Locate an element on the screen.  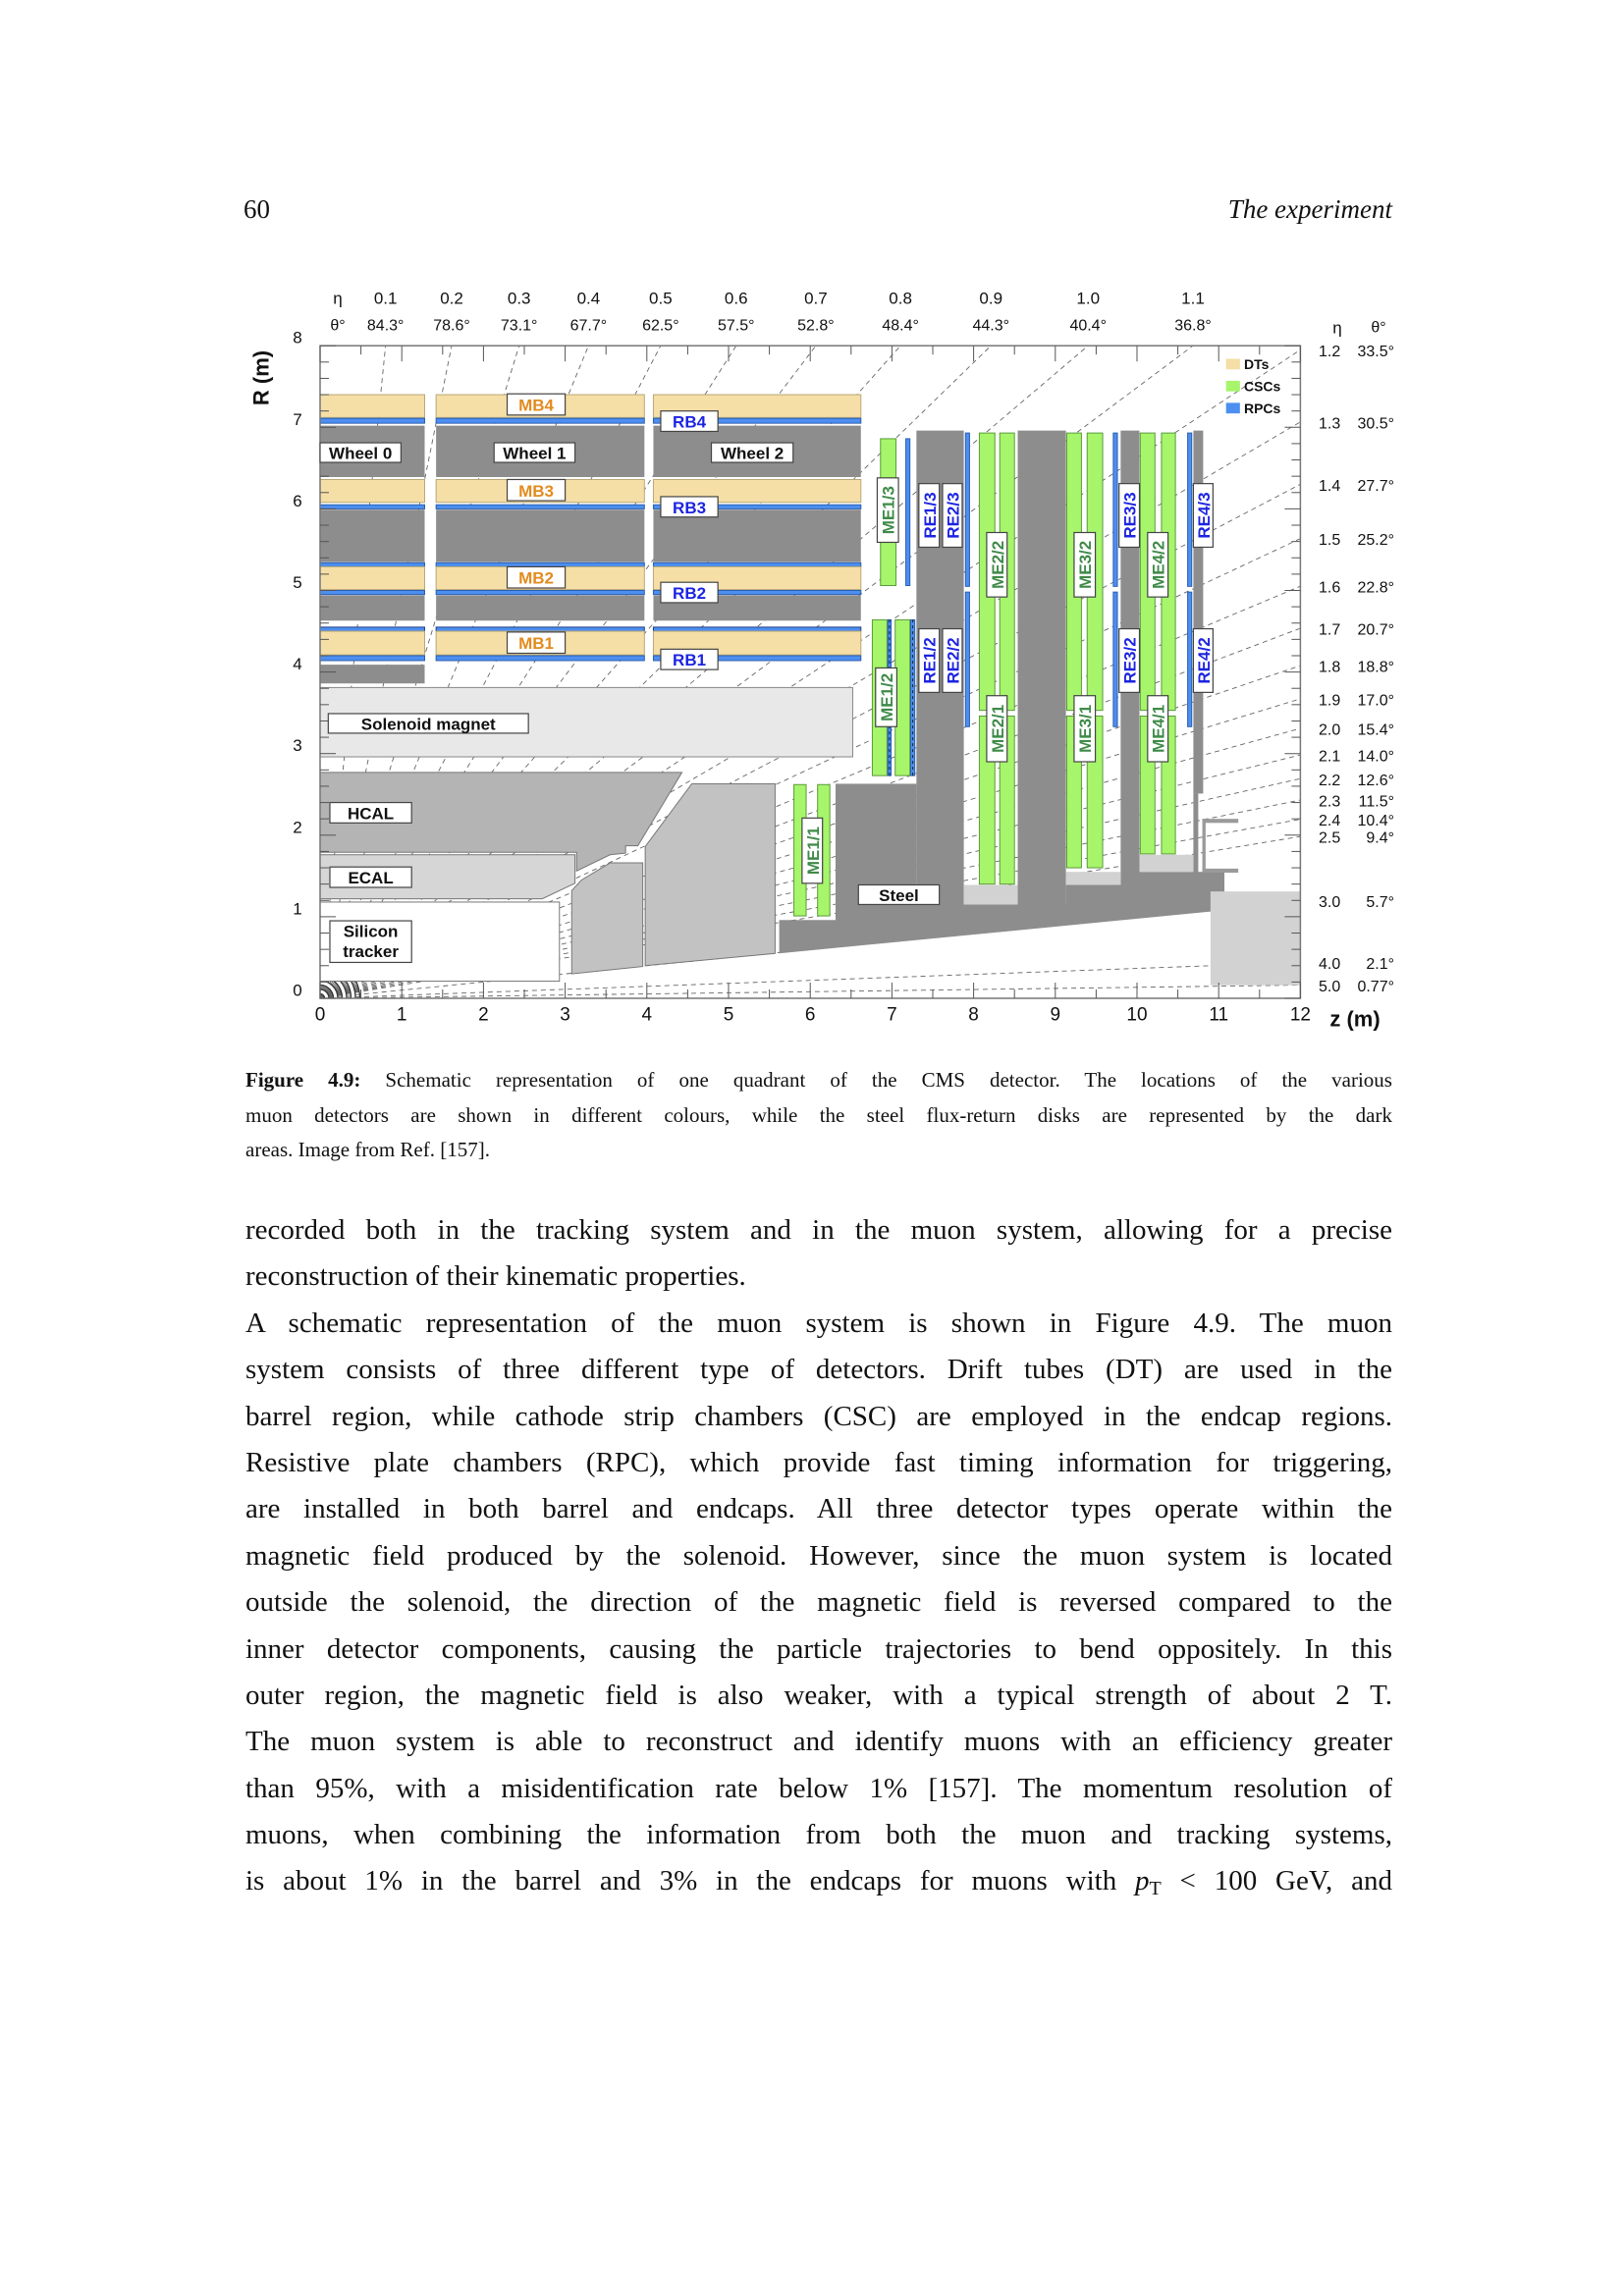
top-theta-label: 84.3° is located at coordinates (386, 326).